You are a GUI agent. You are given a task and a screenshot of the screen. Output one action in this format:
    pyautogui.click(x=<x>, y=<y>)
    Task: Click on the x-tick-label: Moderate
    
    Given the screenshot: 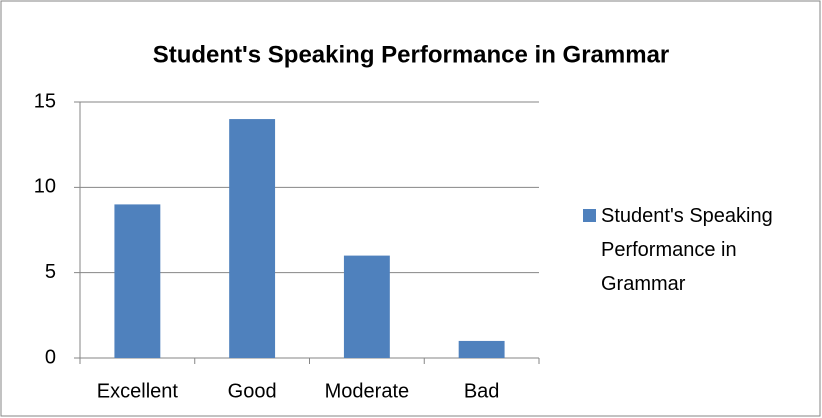 What is the action you would take?
    pyautogui.click(x=367, y=391)
    